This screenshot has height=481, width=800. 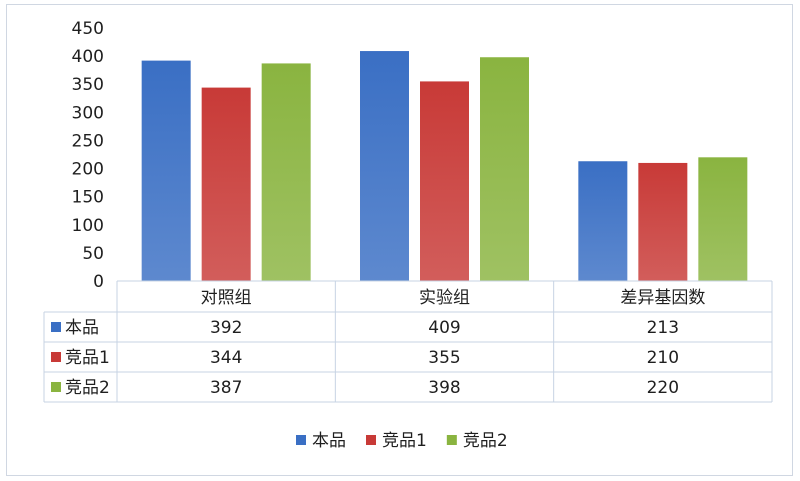 I want to click on table-value: 220, so click(x=663, y=388).